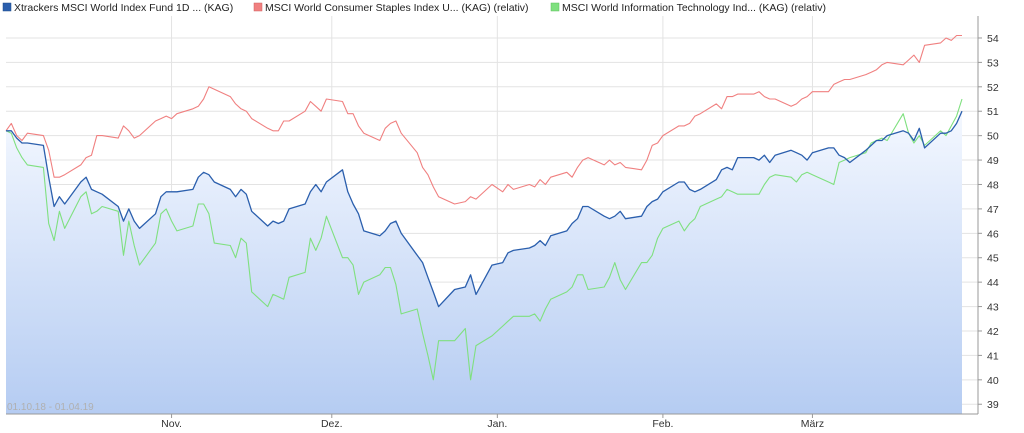 The height and width of the screenshot is (433, 1024). Describe the element at coordinates (662, 424) in the screenshot. I see `x-tick-label: Feb.` at that location.